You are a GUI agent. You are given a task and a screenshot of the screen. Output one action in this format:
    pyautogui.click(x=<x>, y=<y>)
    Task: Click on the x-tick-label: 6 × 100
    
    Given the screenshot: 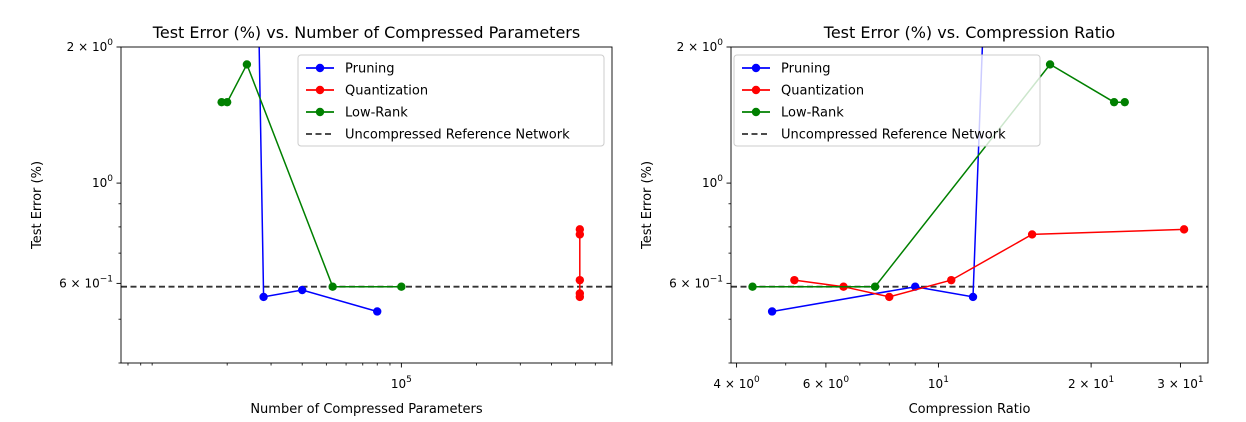 What is the action you would take?
    pyautogui.click(x=826, y=383)
    